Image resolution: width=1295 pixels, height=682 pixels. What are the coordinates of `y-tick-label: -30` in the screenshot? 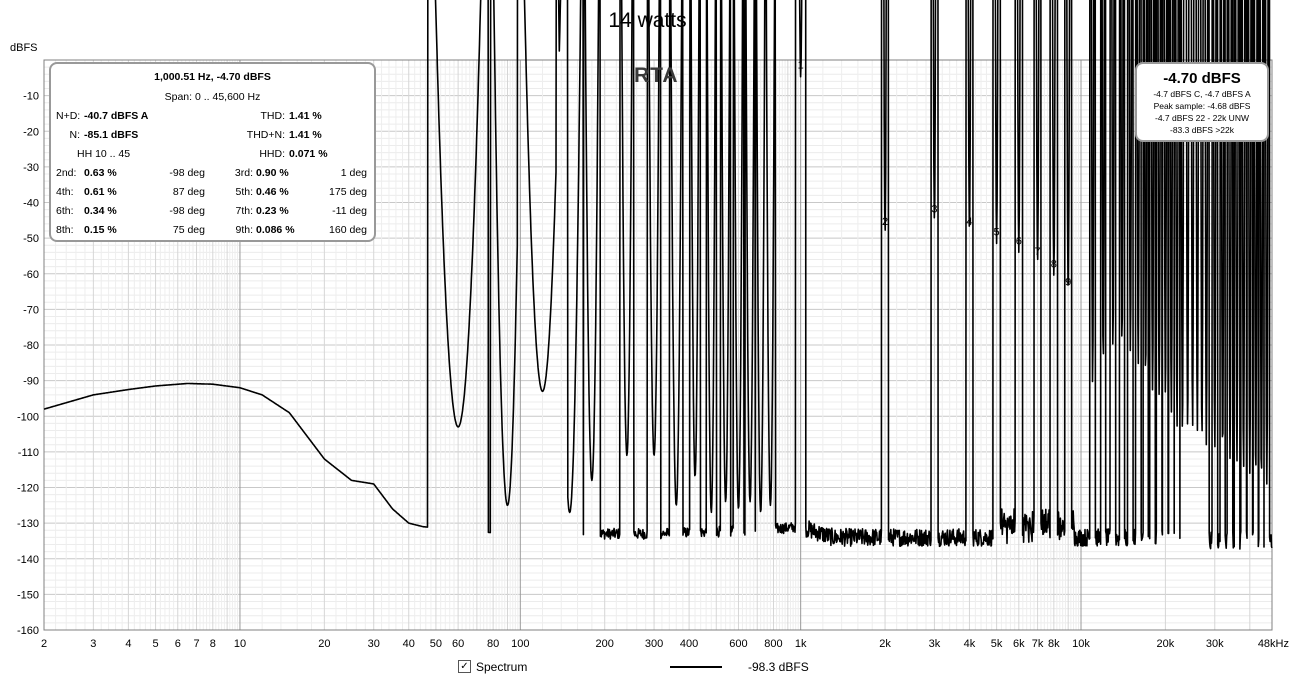 It's located at (31, 168).